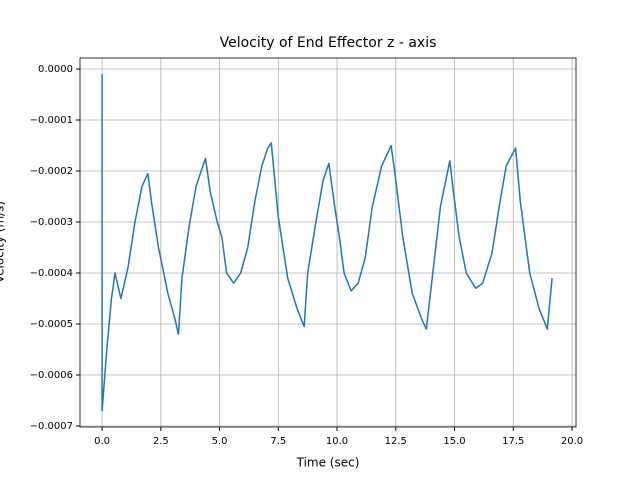 The width and height of the screenshot is (640, 480). What do you see at coordinates (51, 375) in the screenshot?
I see `y-tick-label: −0.0006` at bounding box center [51, 375].